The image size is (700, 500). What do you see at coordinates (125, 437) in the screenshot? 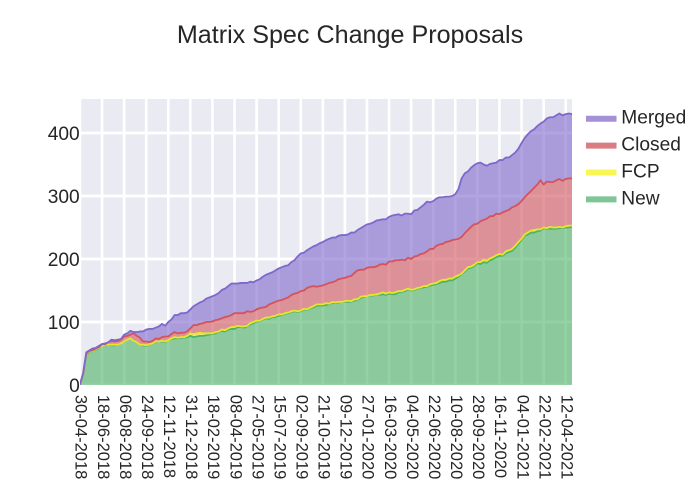
I see `svg-text: 06-08-2018` at bounding box center [125, 437].